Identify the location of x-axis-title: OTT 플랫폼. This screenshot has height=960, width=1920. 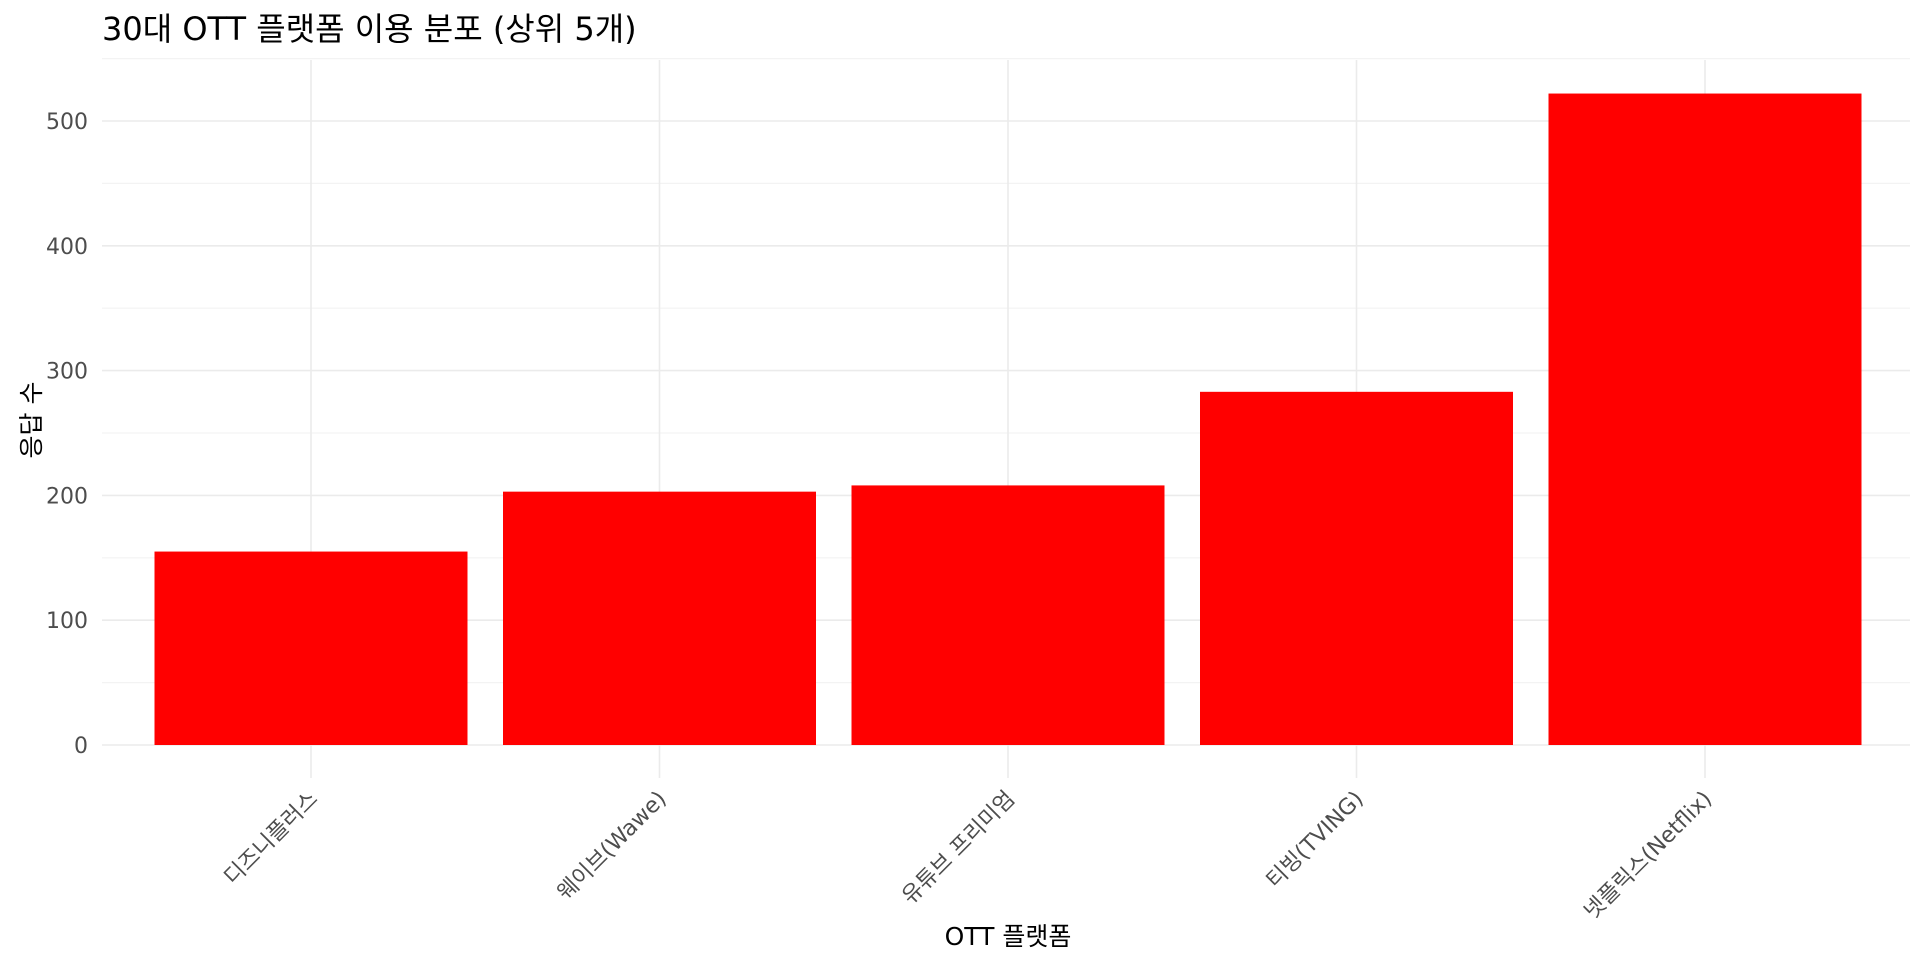
(1008, 936).